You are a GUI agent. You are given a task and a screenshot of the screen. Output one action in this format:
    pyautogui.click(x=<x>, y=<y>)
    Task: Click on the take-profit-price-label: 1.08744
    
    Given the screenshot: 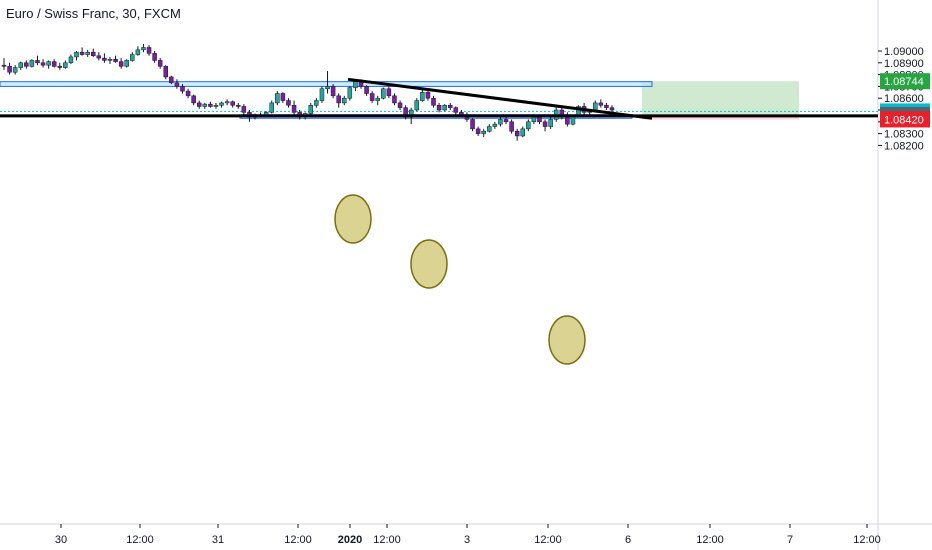 What is the action you would take?
    pyautogui.click(x=904, y=82)
    